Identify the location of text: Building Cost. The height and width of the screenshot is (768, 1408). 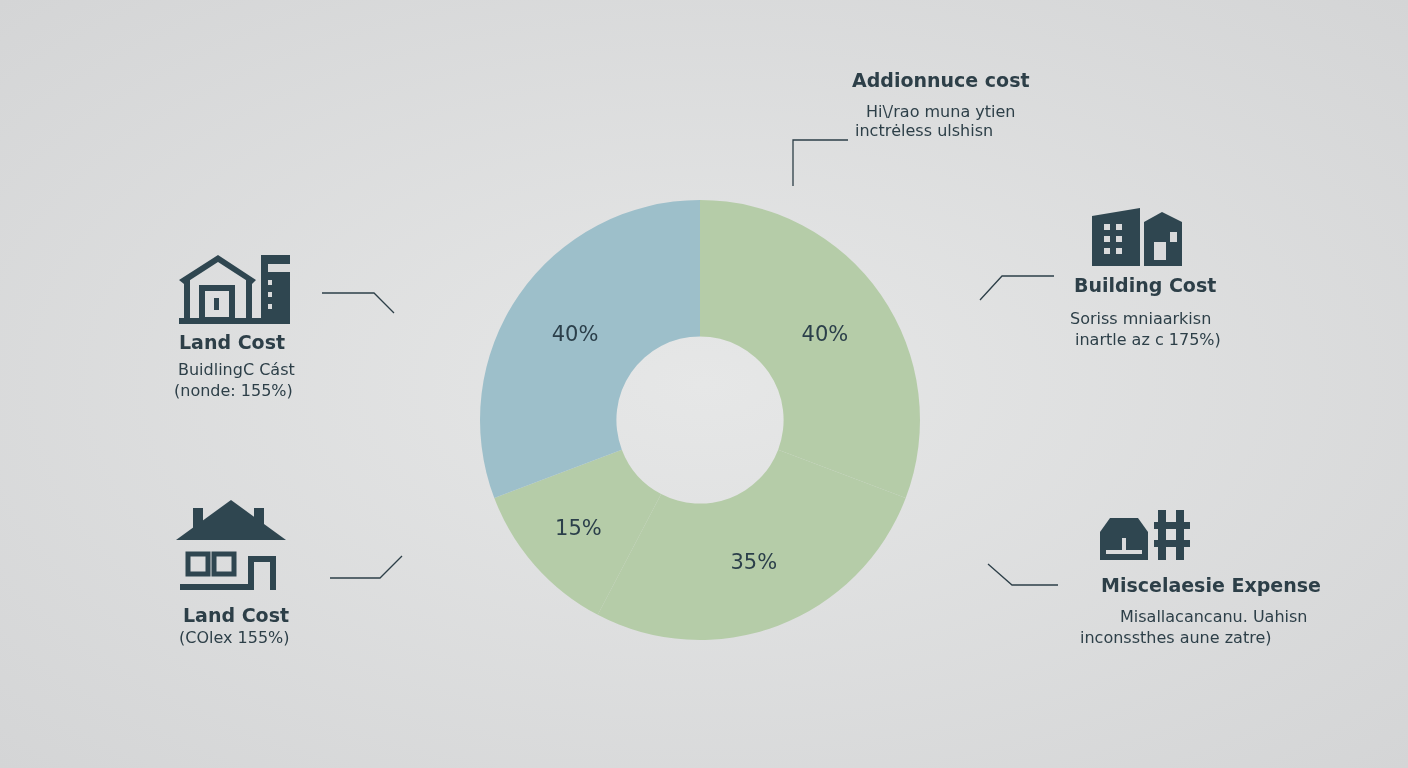
(1145, 285).